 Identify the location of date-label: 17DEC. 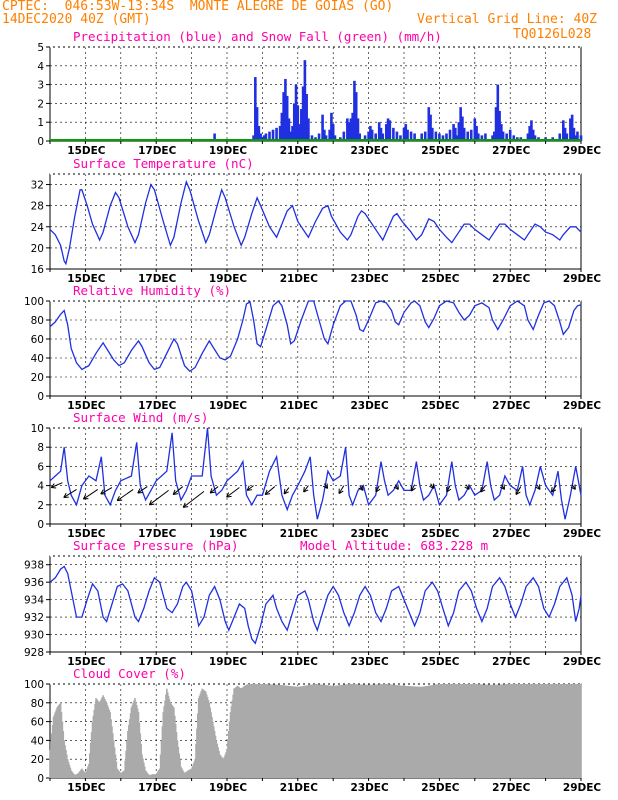
(157, 662).